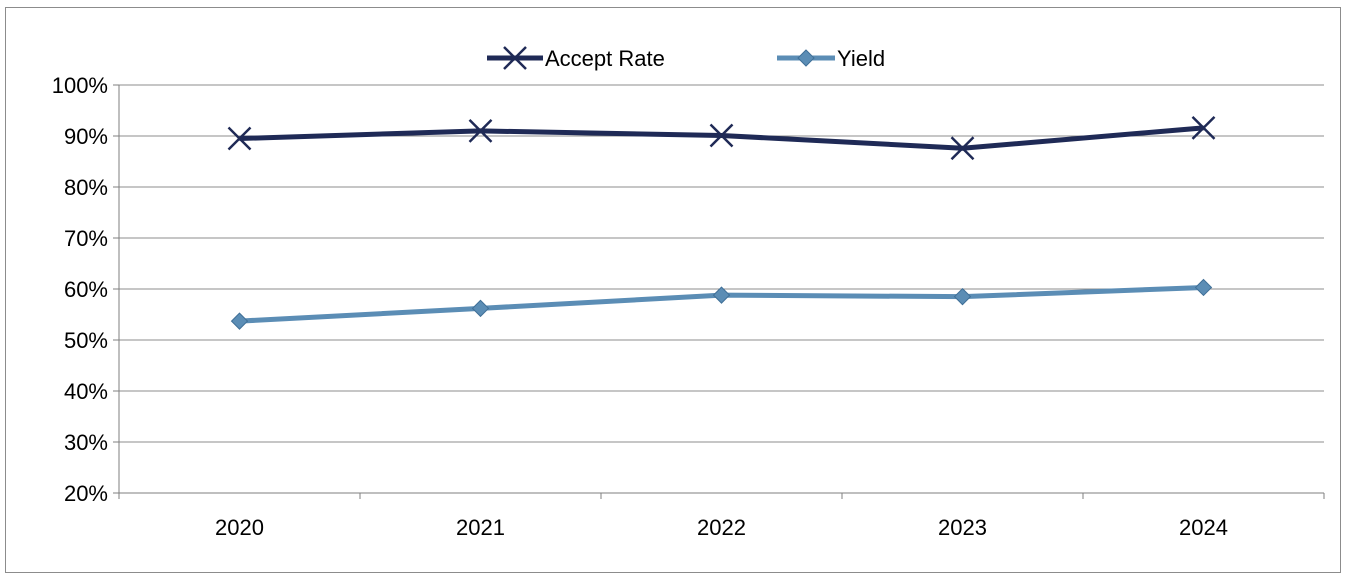  I want to click on y-tick-label: 50%, so click(86, 340).